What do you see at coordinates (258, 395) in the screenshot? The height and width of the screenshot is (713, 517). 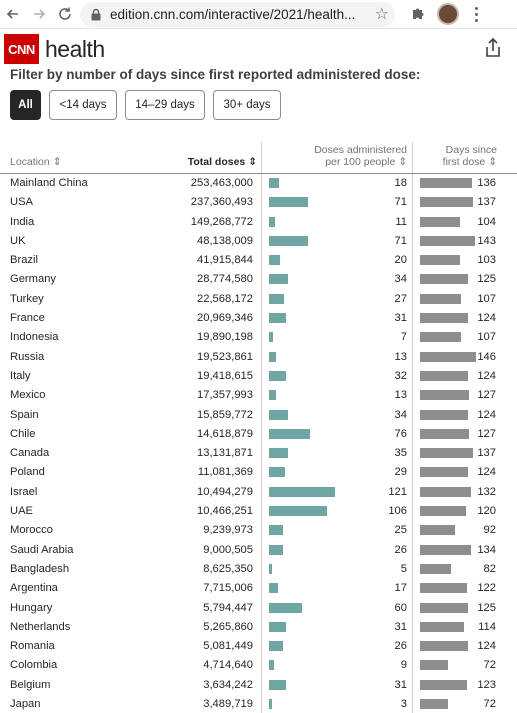 I see `table-row: Mexico 17,357,993 13 127` at bounding box center [258, 395].